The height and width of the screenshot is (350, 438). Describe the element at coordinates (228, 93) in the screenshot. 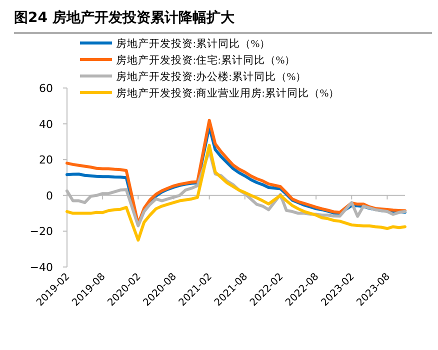

I see `legend-label: 房地产开发投资:商业营业用房:累计同比（%）` at that location.